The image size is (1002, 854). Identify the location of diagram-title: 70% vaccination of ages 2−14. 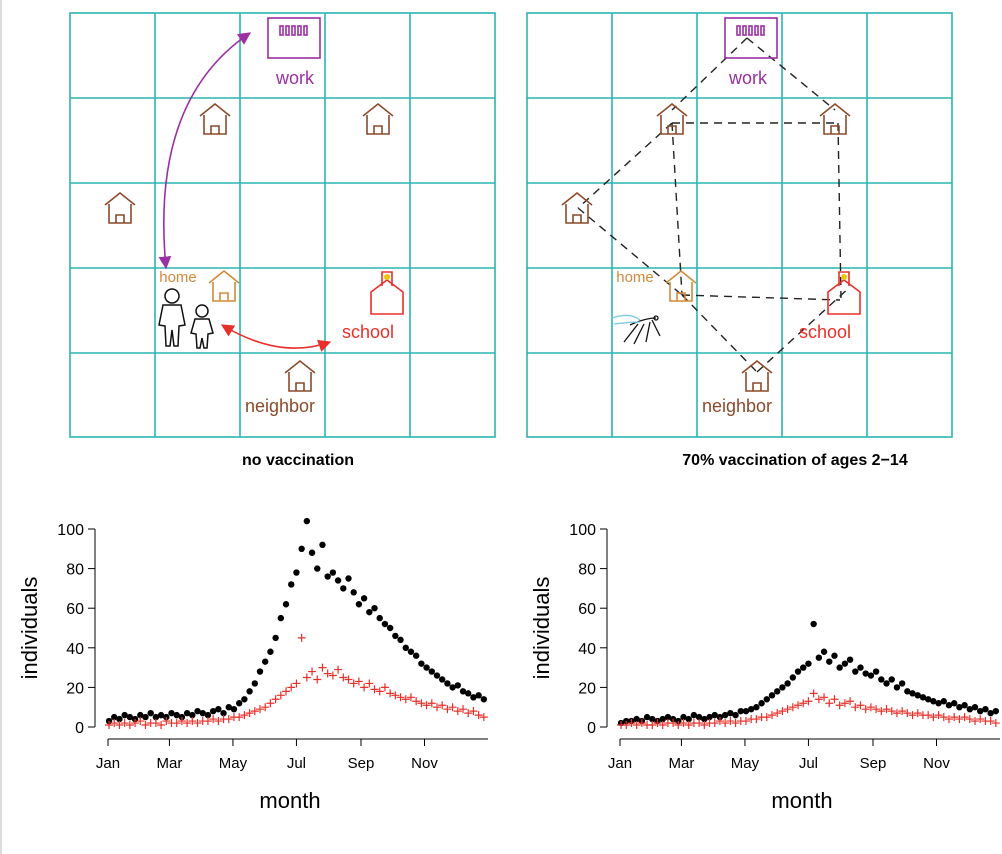
(795, 460).